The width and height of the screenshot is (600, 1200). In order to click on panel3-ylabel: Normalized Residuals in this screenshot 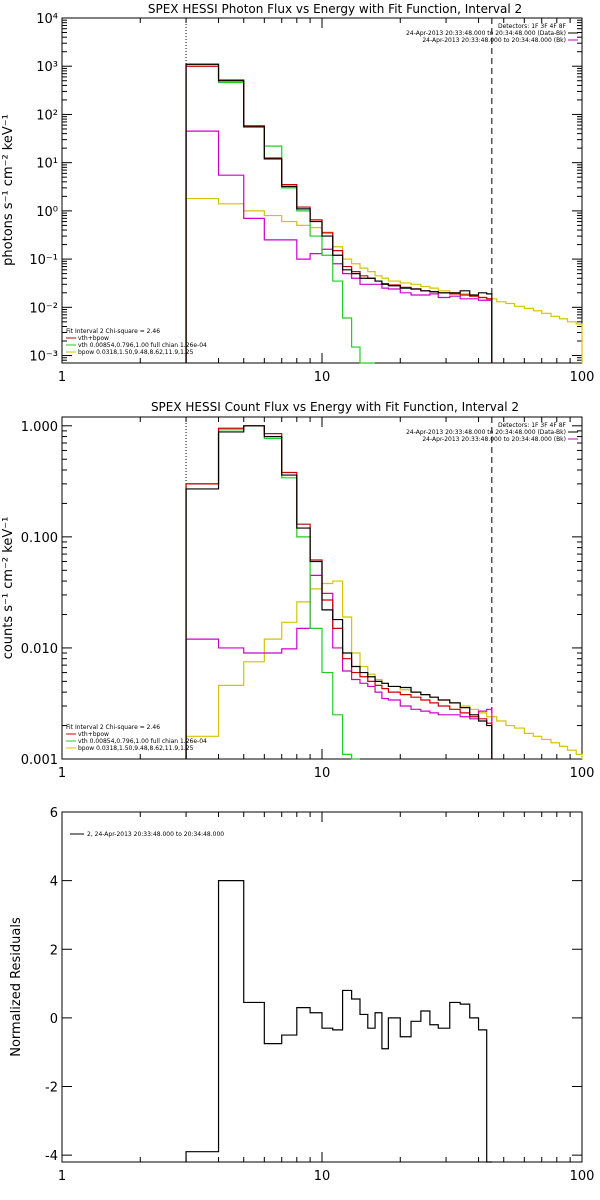, I will do `click(16, 987)`.